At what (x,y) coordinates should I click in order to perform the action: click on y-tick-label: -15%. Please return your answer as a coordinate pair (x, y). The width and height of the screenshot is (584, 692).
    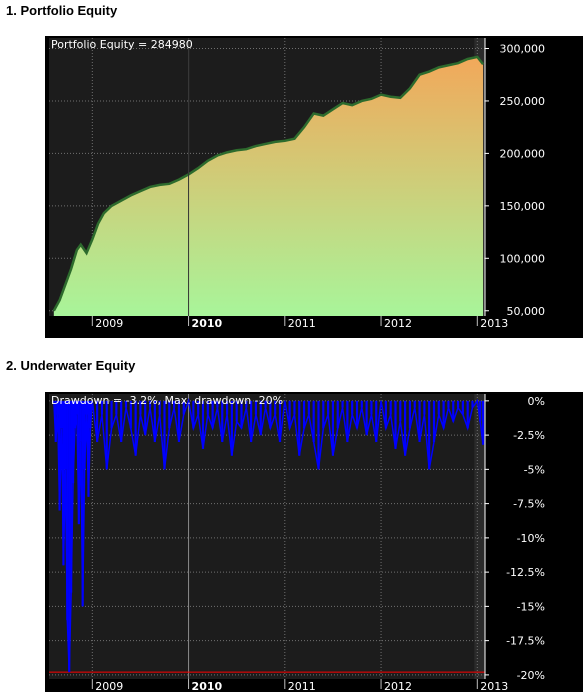
    Looking at the image, I should click on (531, 606).